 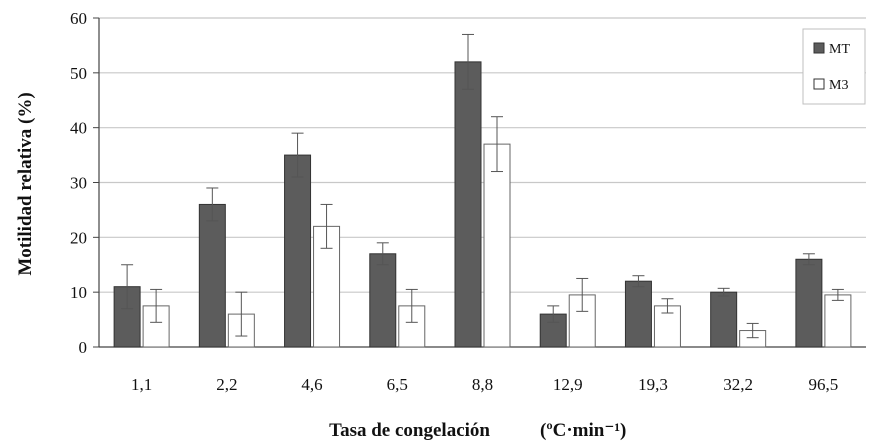 What do you see at coordinates (583, 430) in the screenshot?
I see `x-axis-unit: (ºC·min⁻¹)` at bounding box center [583, 430].